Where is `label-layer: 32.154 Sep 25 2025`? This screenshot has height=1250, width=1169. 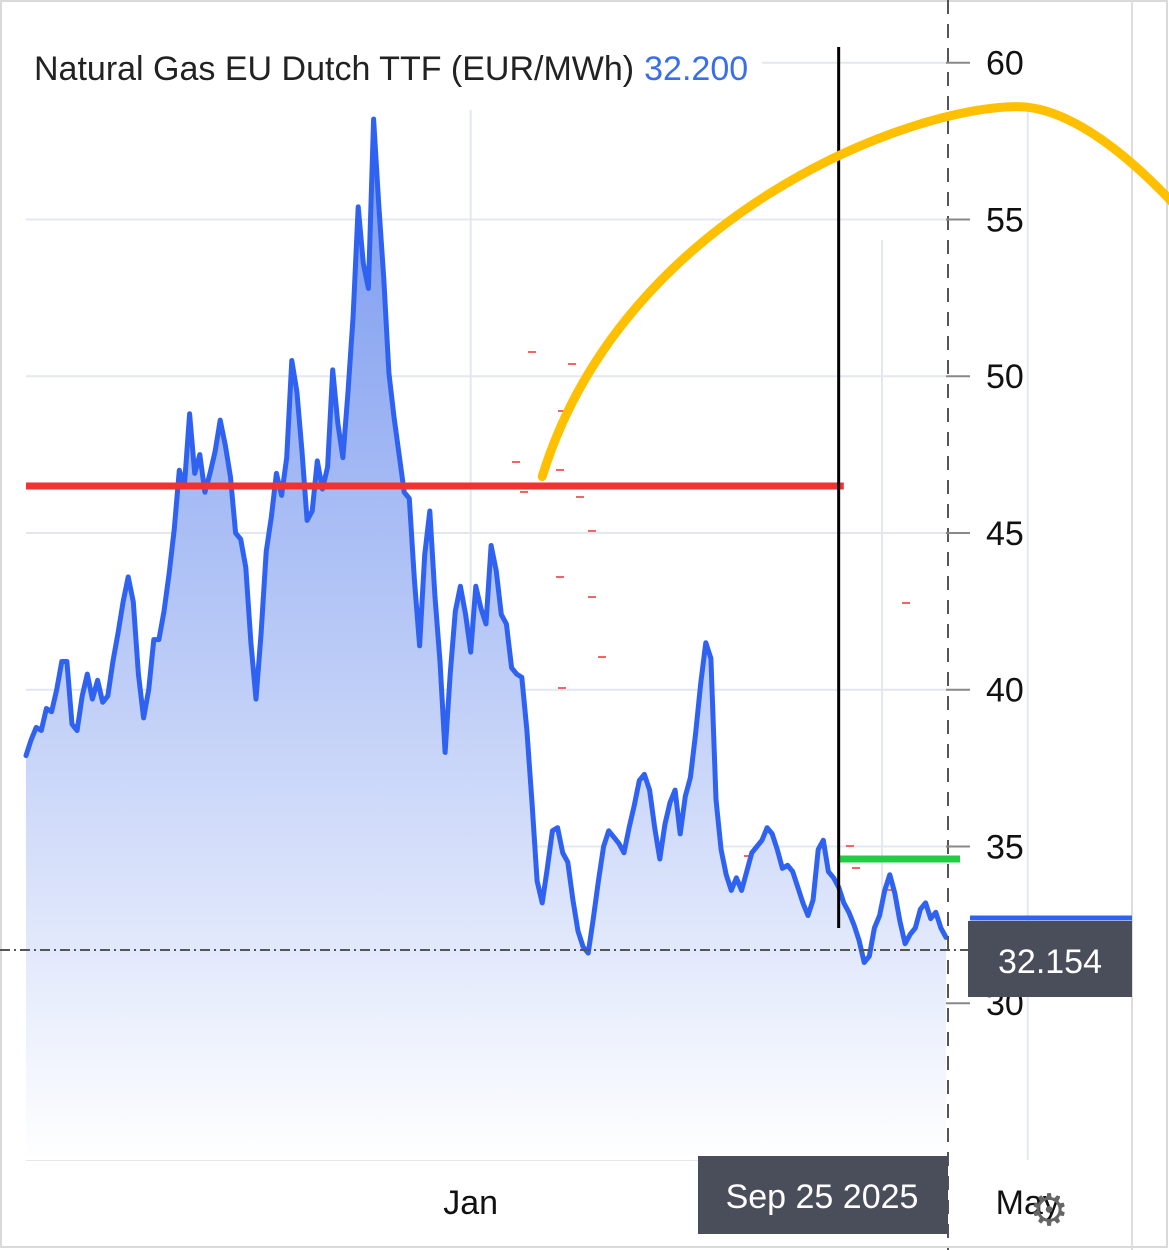
label-layer: 32.154 Sep 25 2025 is located at coordinates (915, 1074).